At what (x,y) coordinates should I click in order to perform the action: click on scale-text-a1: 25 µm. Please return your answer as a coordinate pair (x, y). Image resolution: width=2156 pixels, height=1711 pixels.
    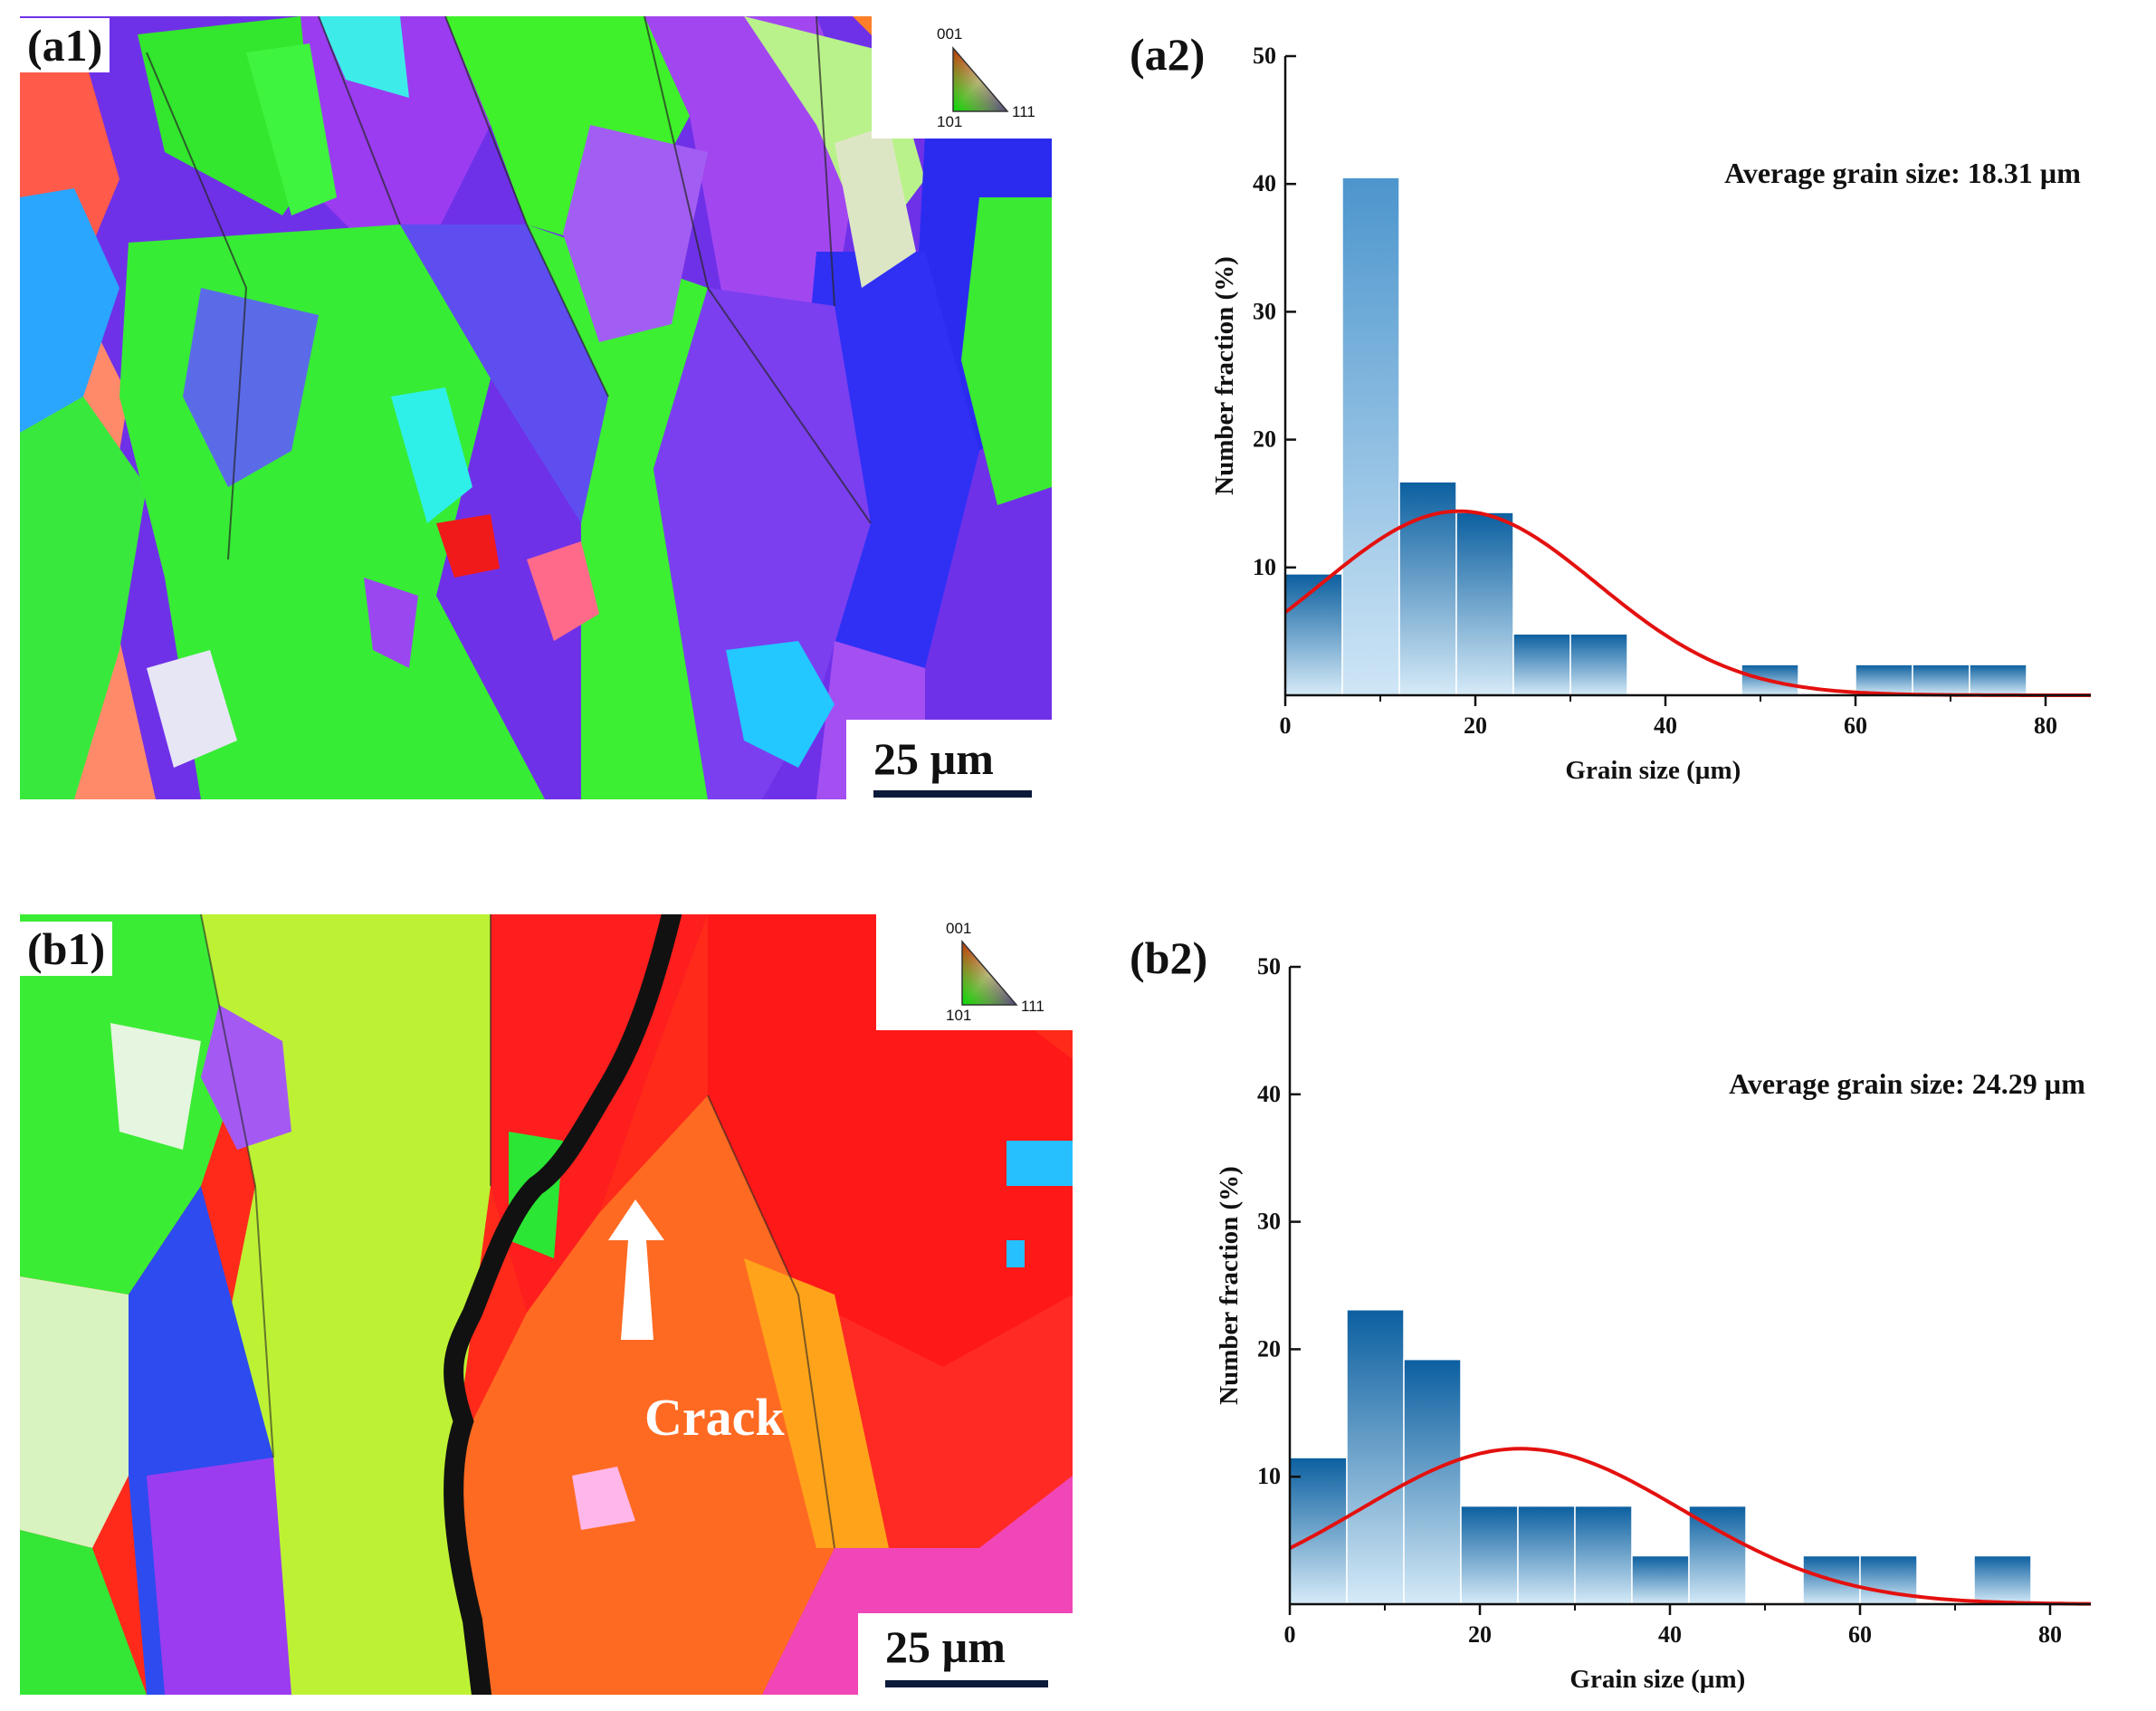
    Looking at the image, I should click on (934, 758).